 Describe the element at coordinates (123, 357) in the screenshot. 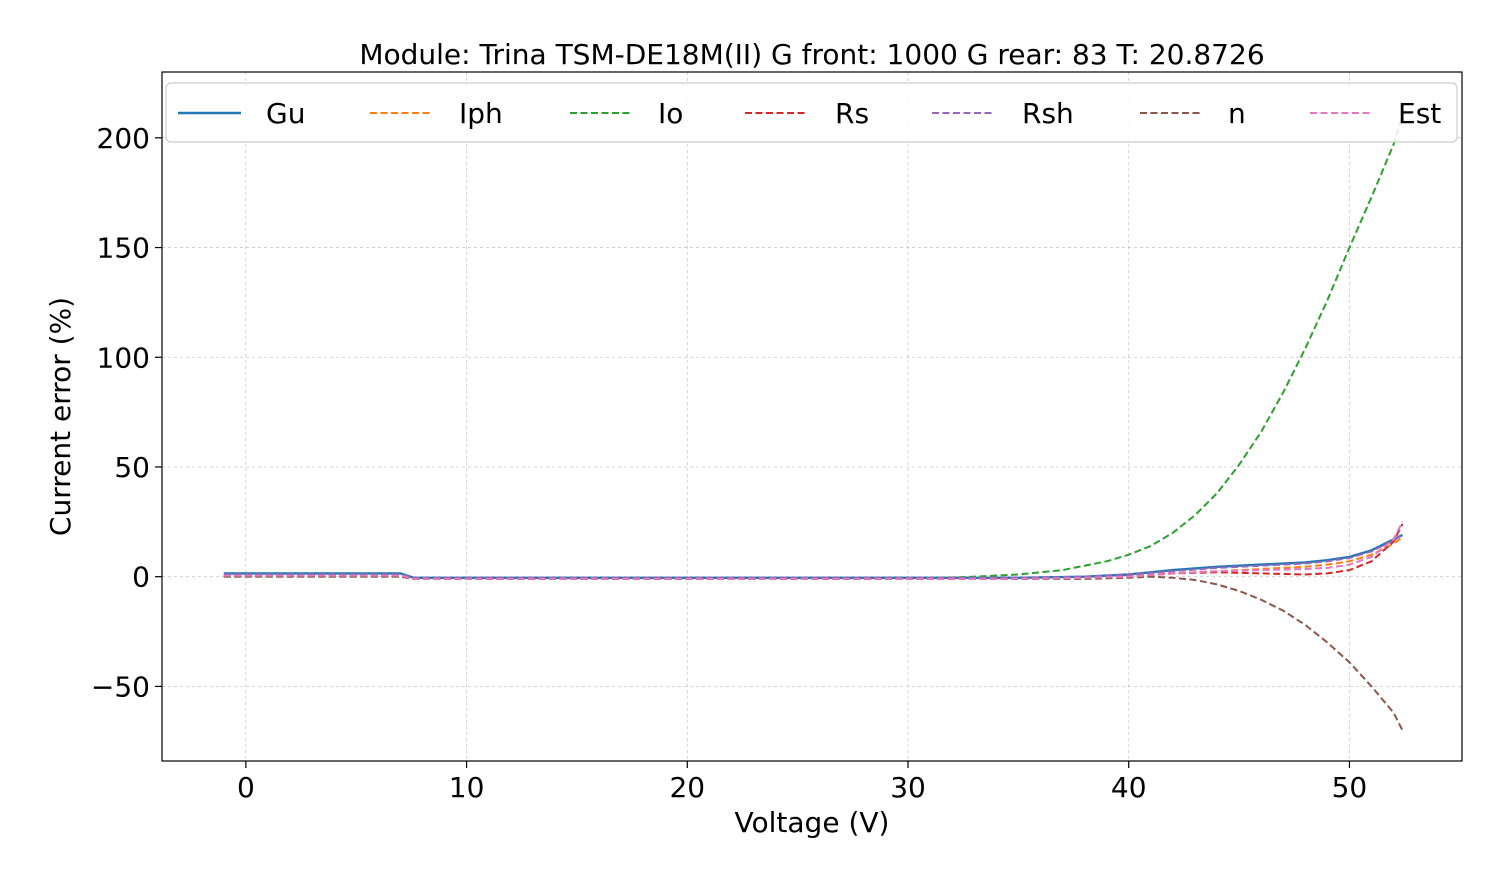

I see `y-tick-label: 100` at that location.